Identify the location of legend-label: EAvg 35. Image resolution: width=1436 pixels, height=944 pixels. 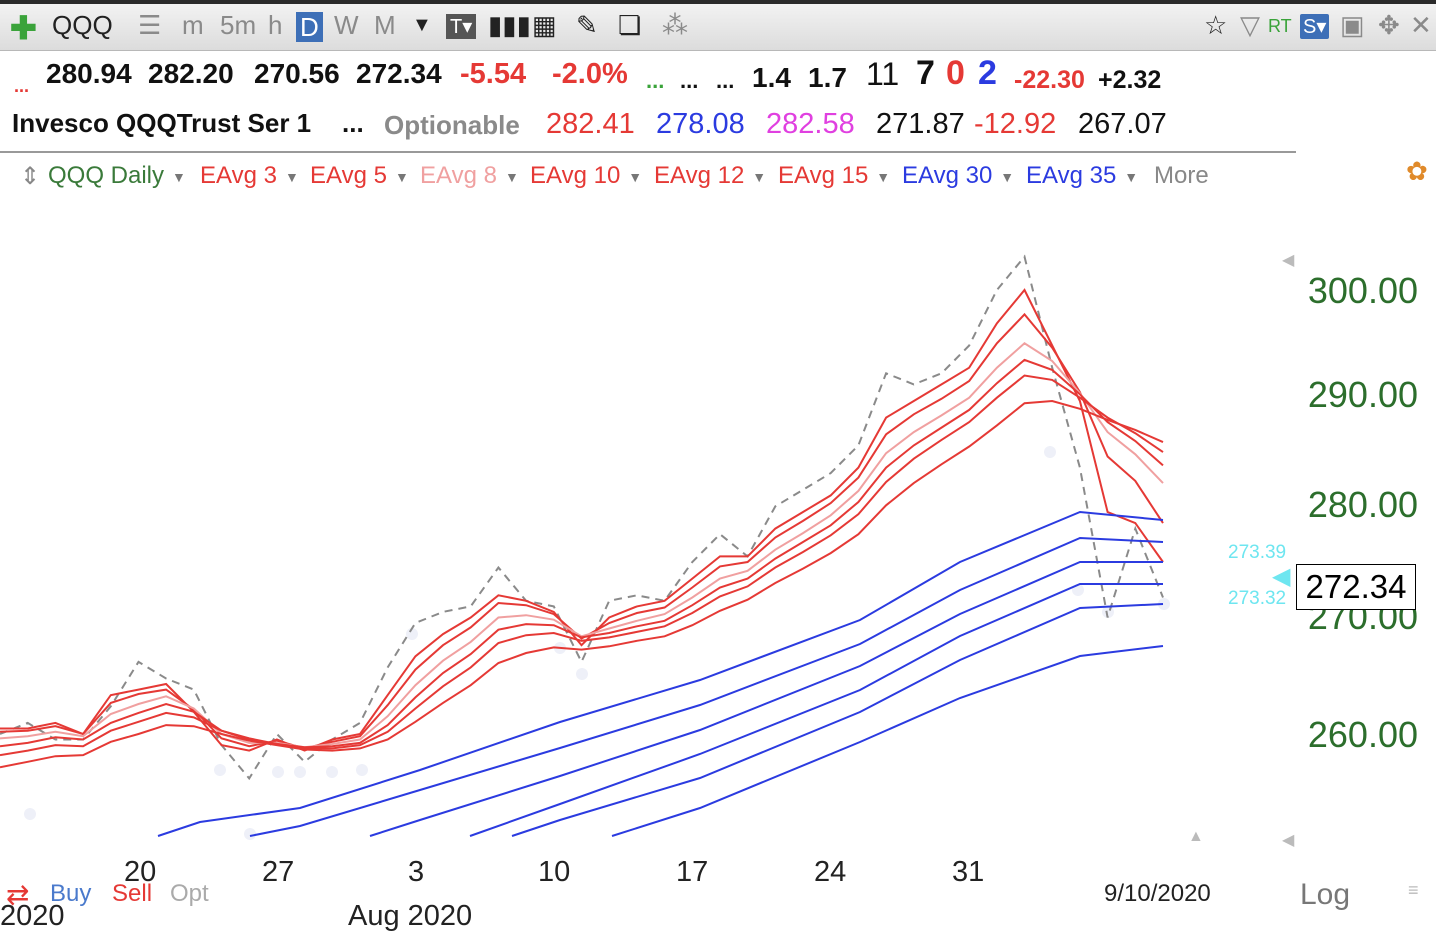
(1071, 175).